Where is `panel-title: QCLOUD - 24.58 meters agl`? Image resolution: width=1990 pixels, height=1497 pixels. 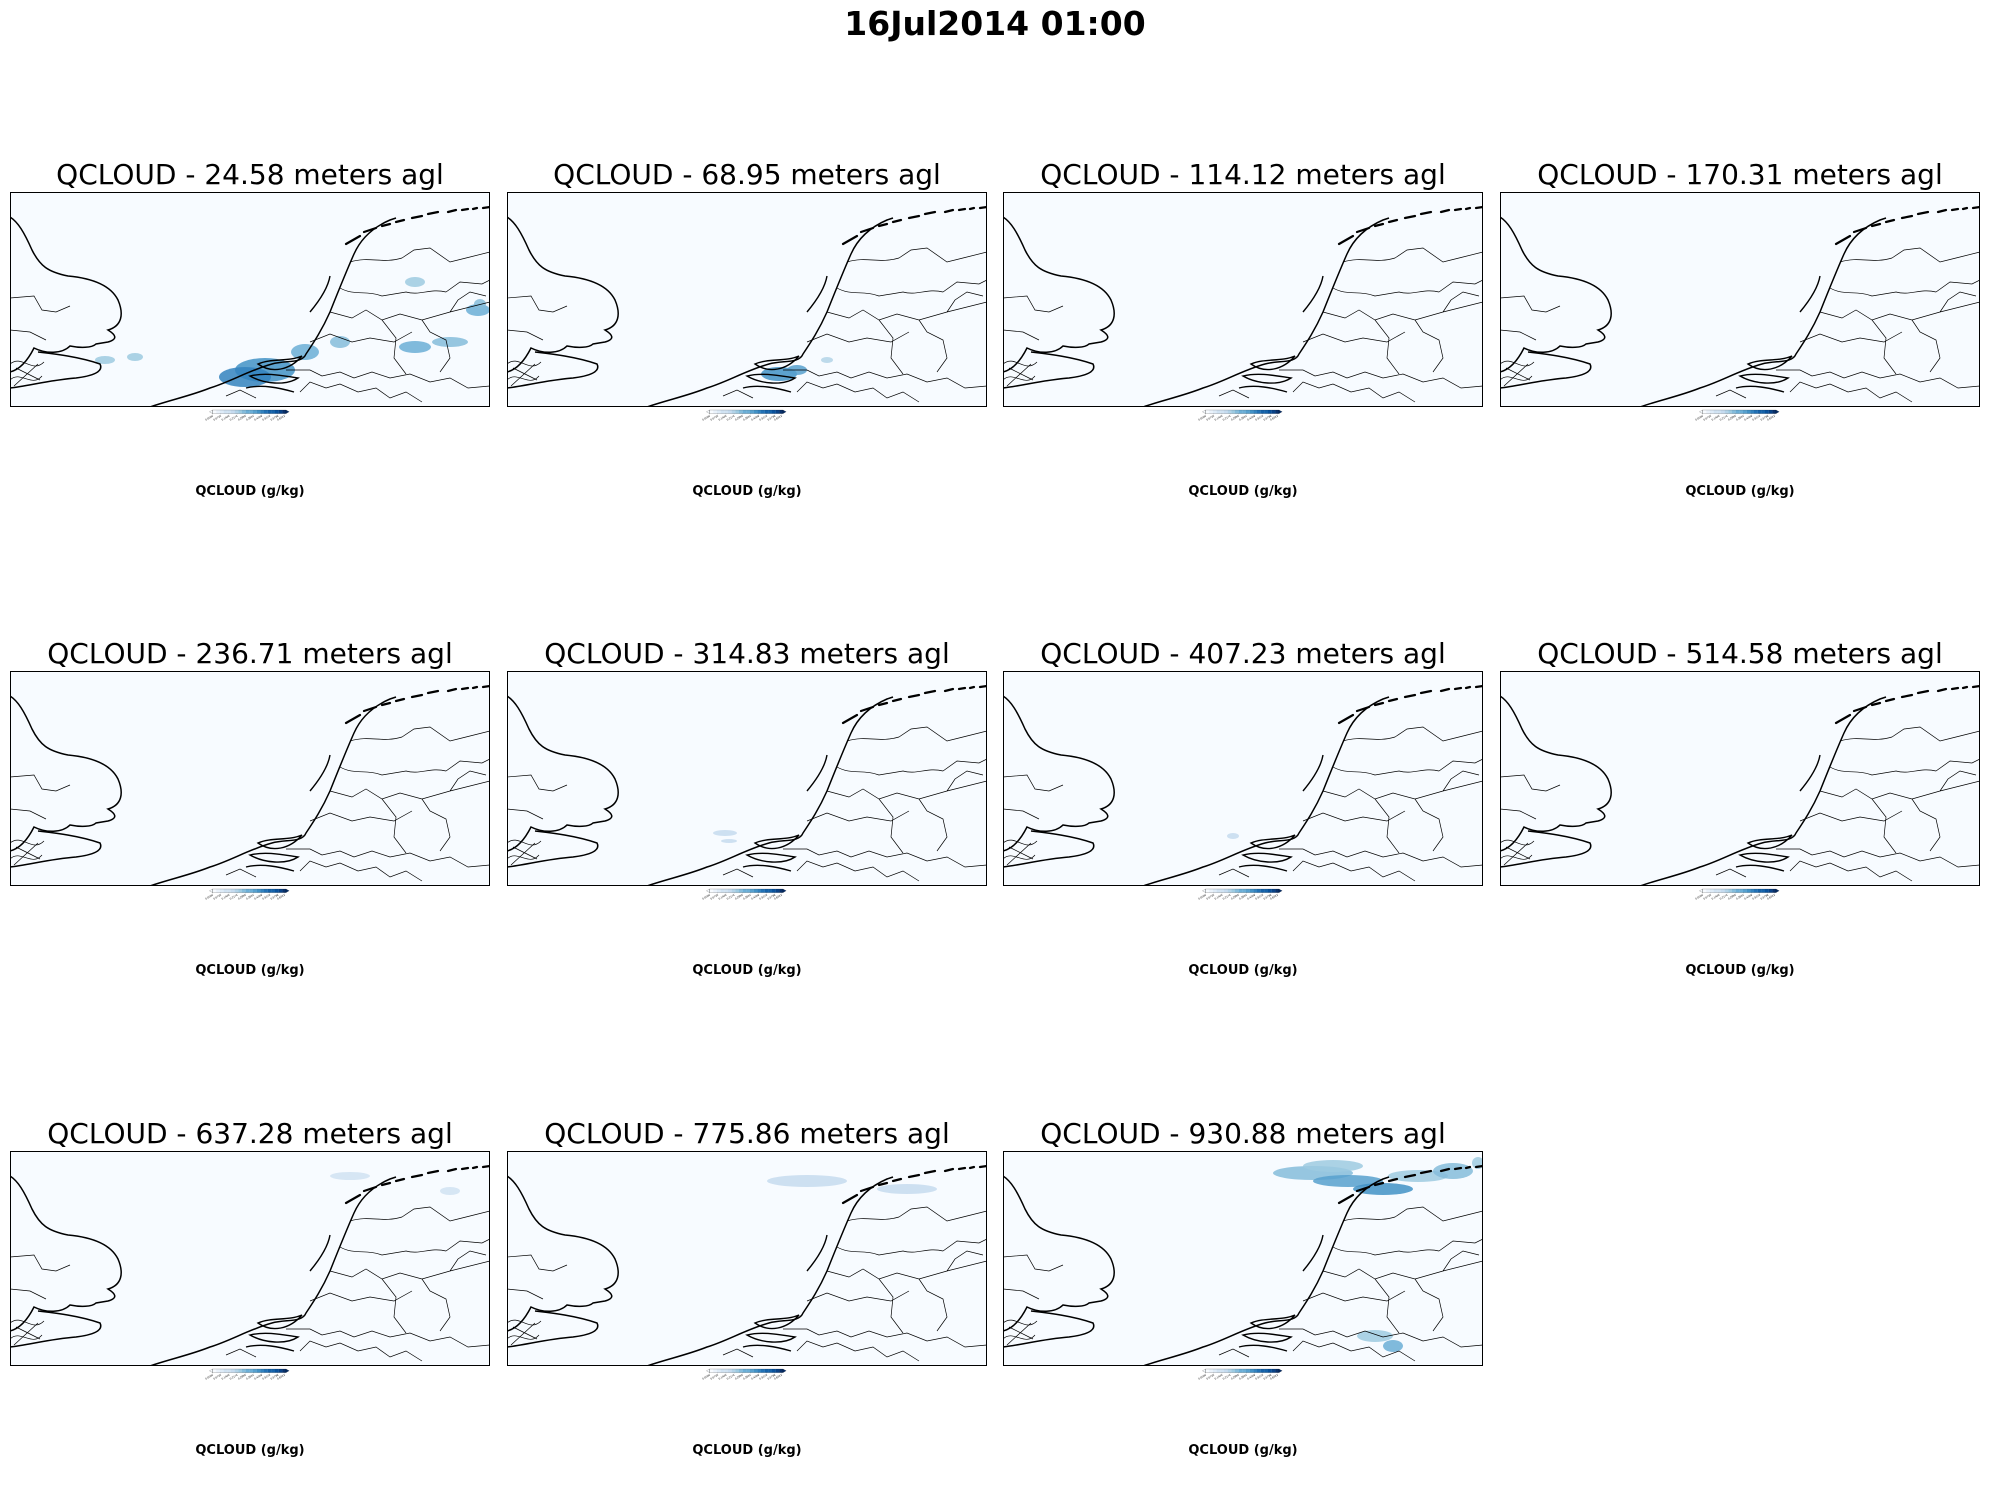
panel-title: QCLOUD - 24.58 meters agl is located at coordinates (250, 174).